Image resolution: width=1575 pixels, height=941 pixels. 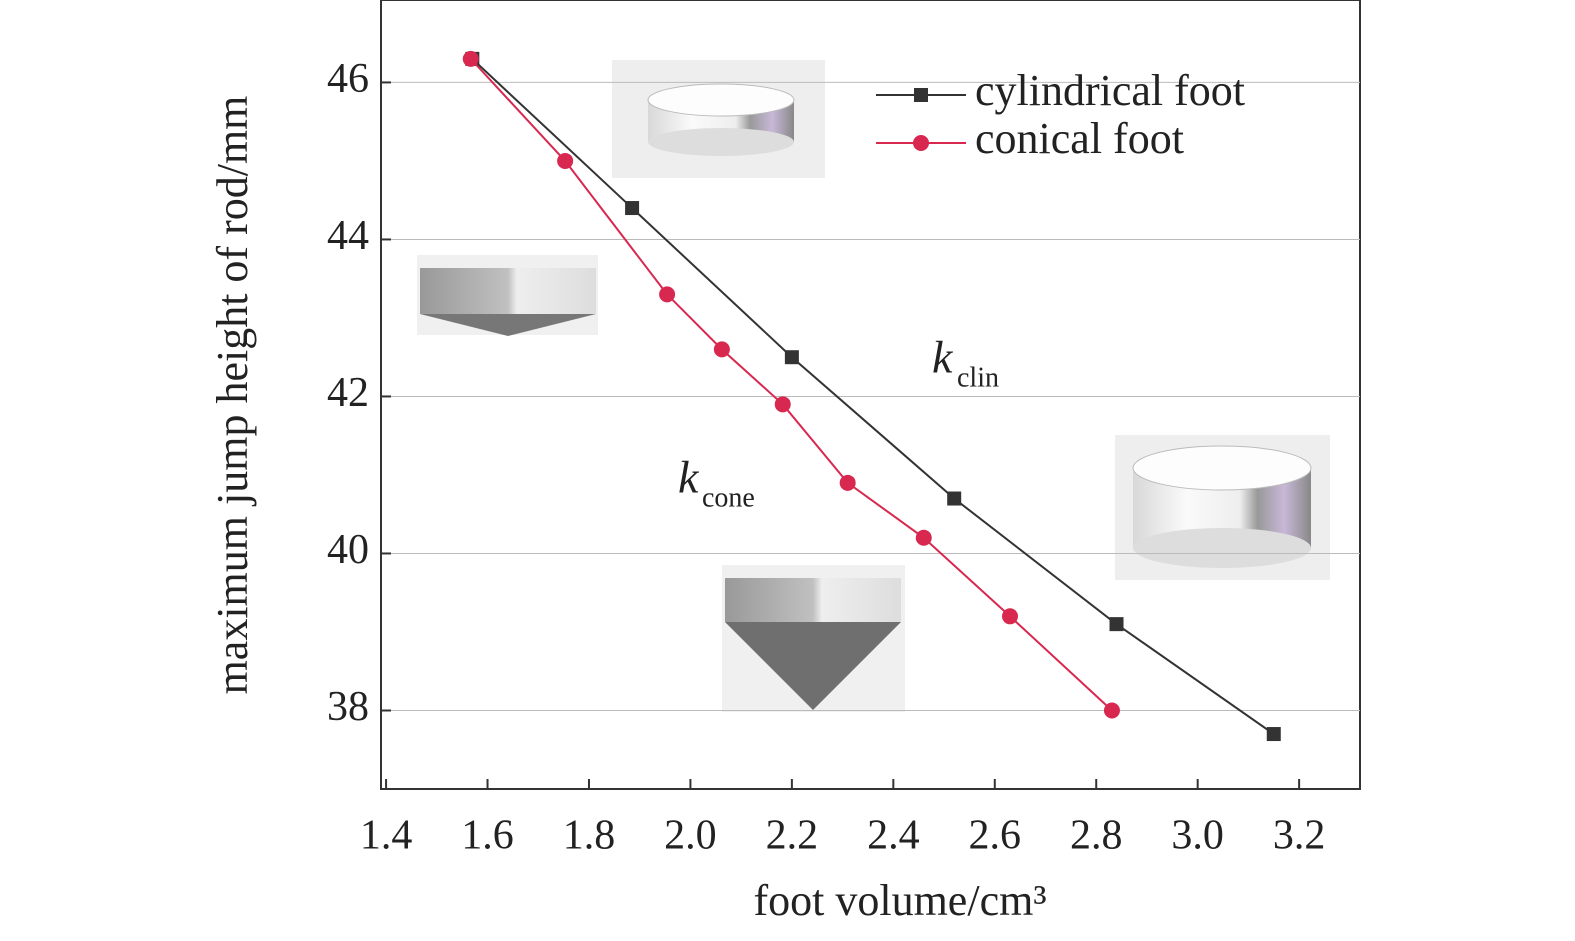 What do you see at coordinates (348, 79) in the screenshot?
I see `y-tick-label: 46` at bounding box center [348, 79].